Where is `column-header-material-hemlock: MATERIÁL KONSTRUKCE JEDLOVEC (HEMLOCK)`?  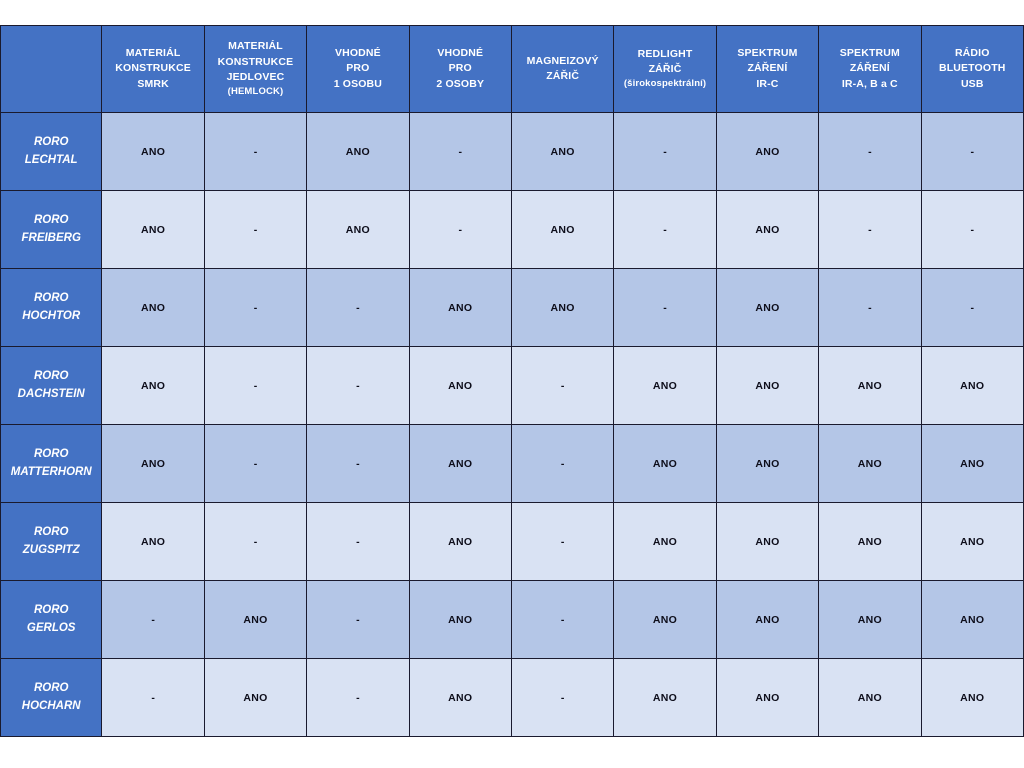
column-header-material-hemlock: MATERIÁL KONSTRUKCE JEDLOVEC (HEMLOCK) is located at coordinates (255, 69).